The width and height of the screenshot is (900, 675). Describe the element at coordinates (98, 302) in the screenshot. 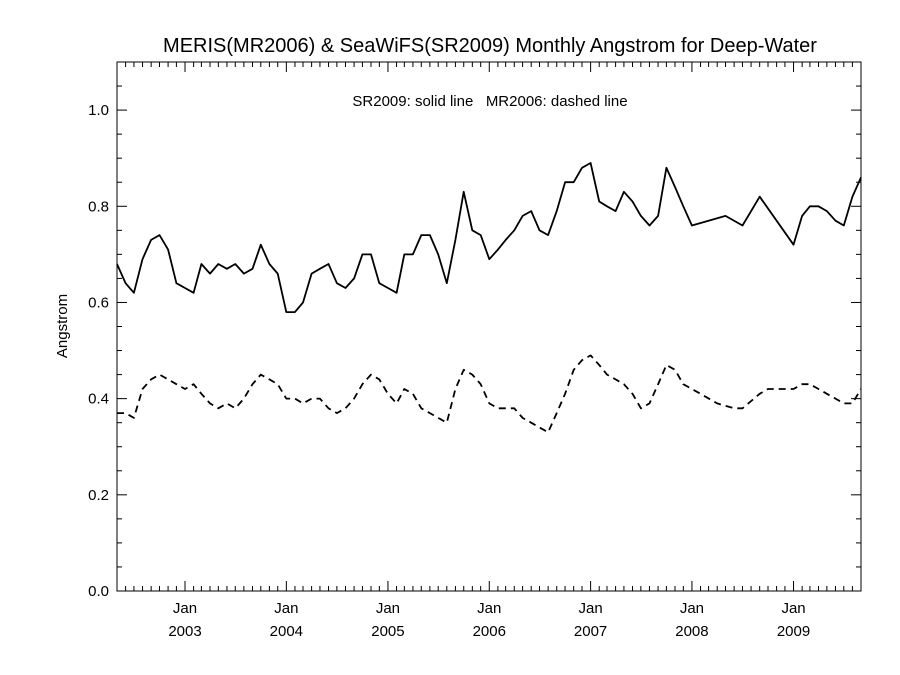

I see `y-tick-label: 0.6` at that location.